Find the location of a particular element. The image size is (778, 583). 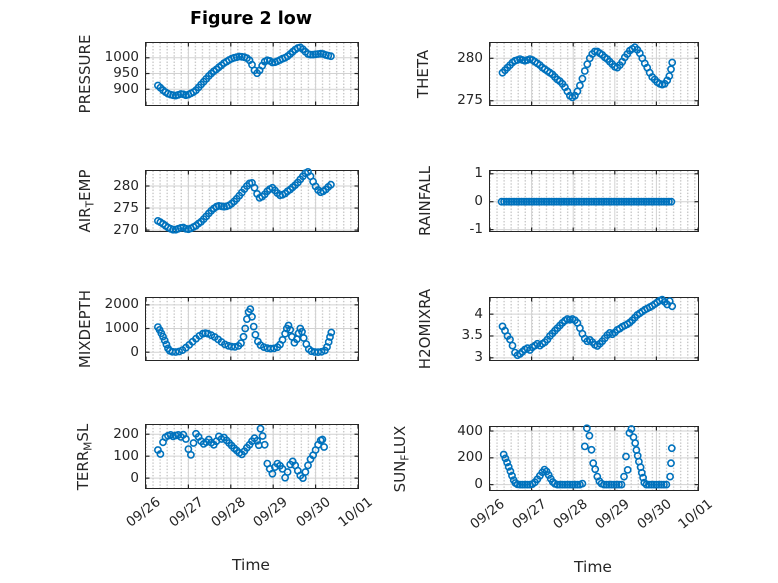

subplot-theta: 275 280 THETA is located at coordinates (556, 75).